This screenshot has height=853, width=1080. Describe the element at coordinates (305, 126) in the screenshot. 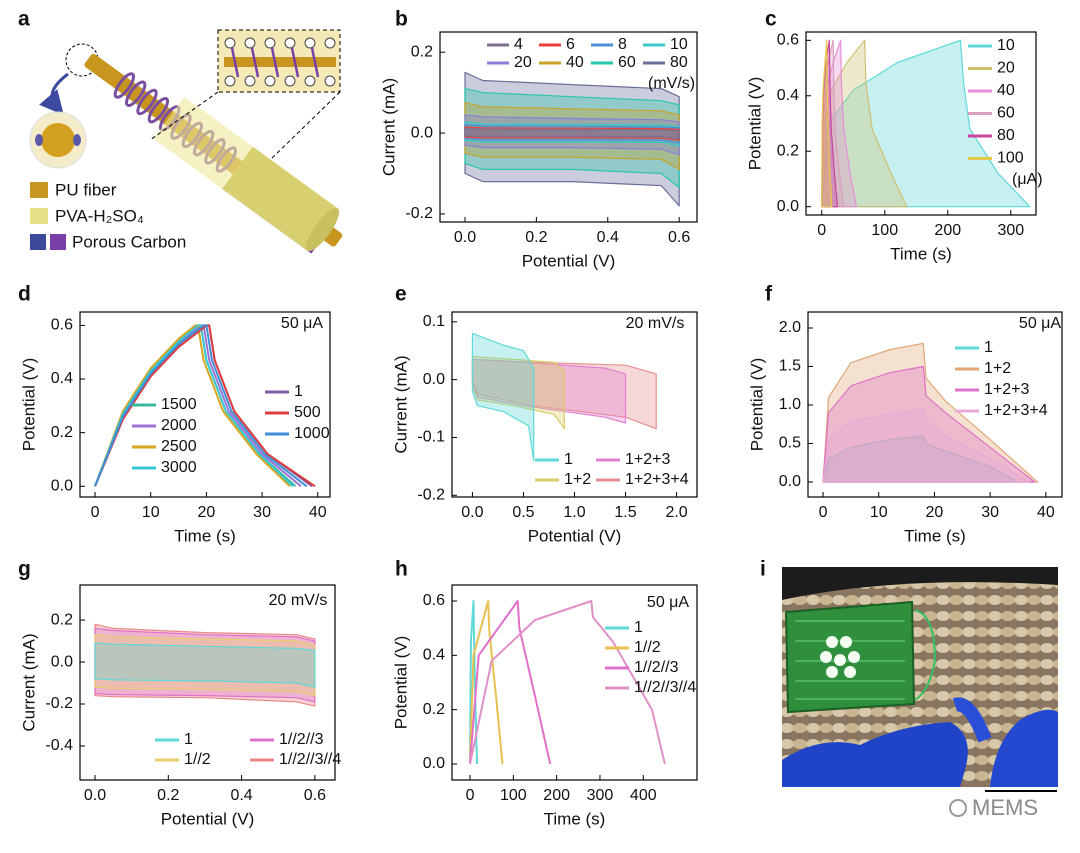

I see `zoom-line` at that location.